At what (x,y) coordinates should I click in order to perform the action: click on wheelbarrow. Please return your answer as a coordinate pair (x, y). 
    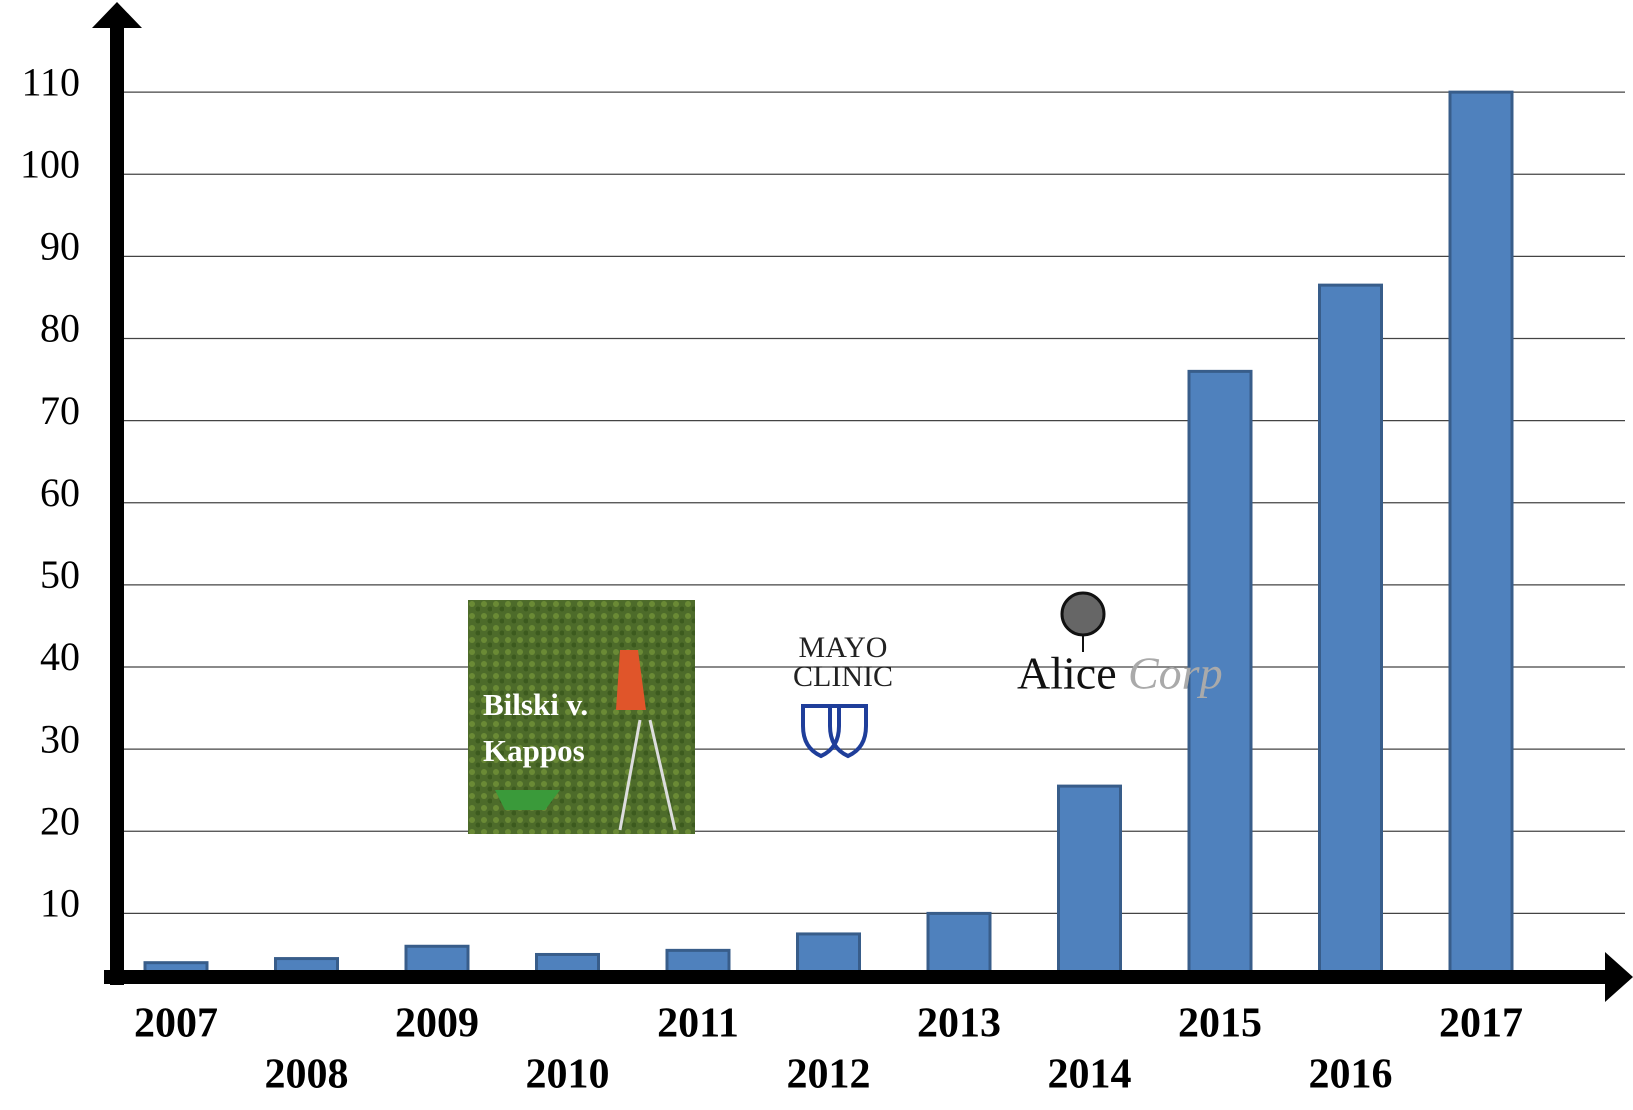
    Looking at the image, I should click on (527, 800).